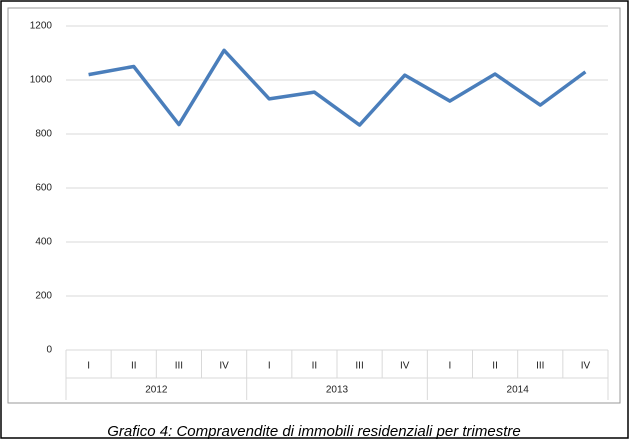 The width and height of the screenshot is (629, 439). What do you see at coordinates (337, 87) in the screenshot?
I see `line` at bounding box center [337, 87].